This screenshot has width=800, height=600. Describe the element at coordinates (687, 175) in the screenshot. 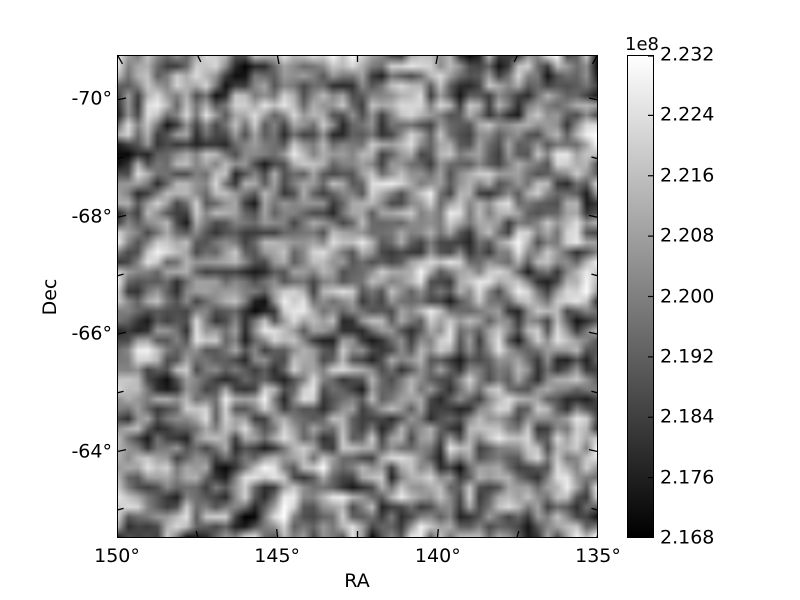

I see `colorbar-tick-label: 2.216` at that location.